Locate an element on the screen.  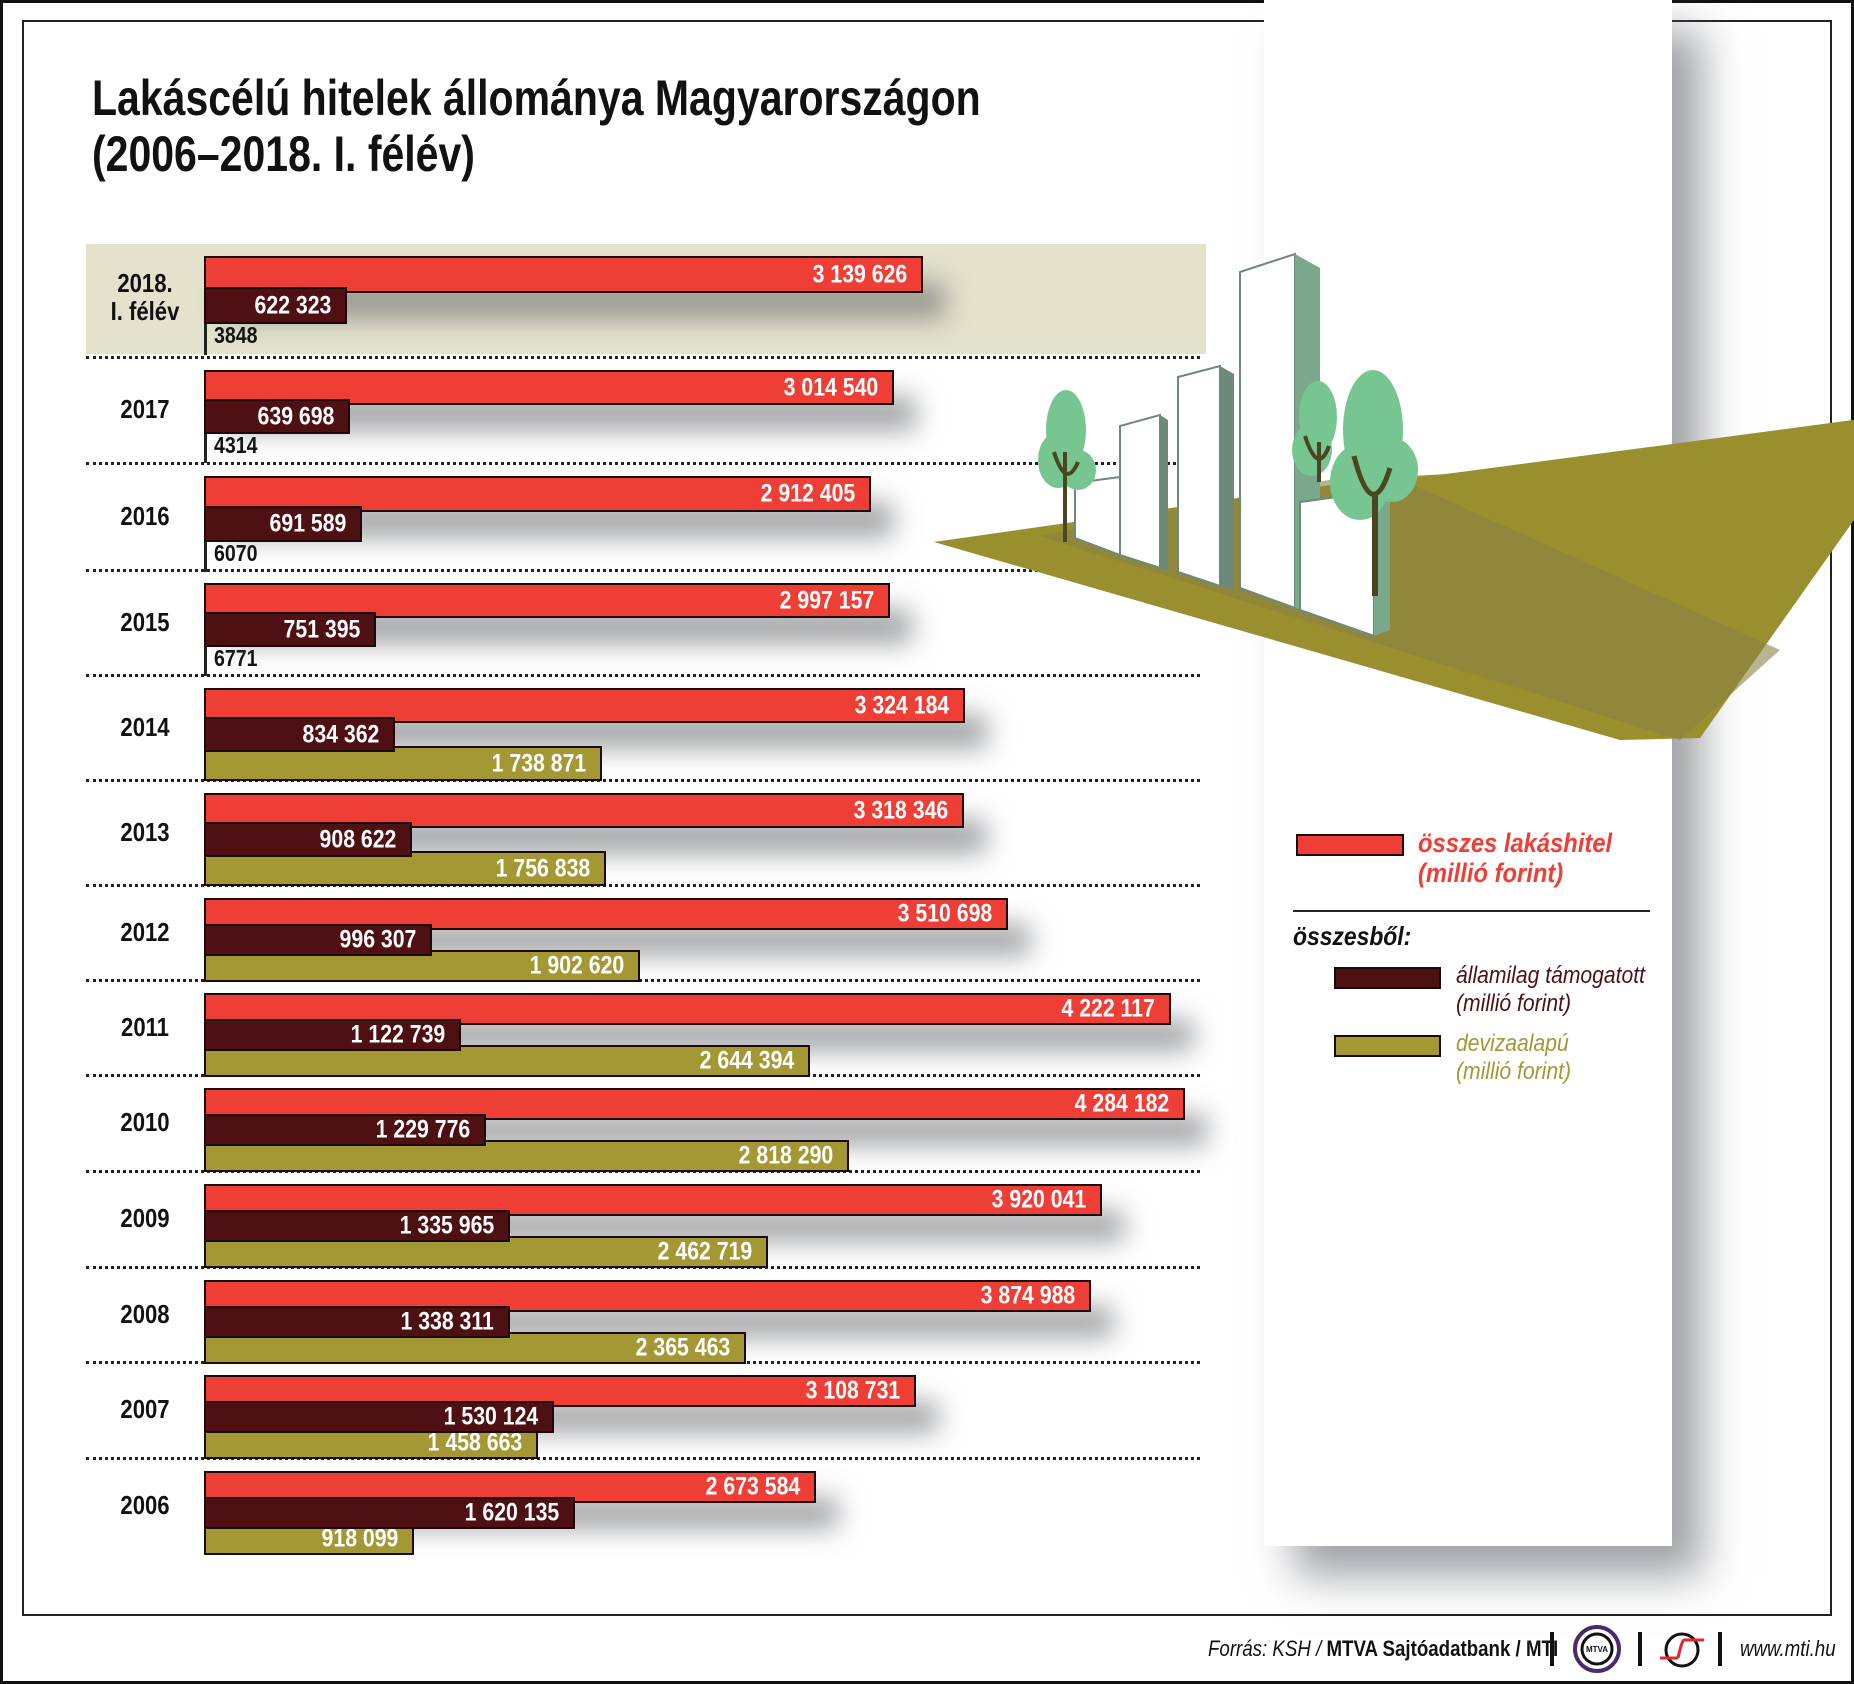
row-label: 2016 is located at coordinates (145, 515).